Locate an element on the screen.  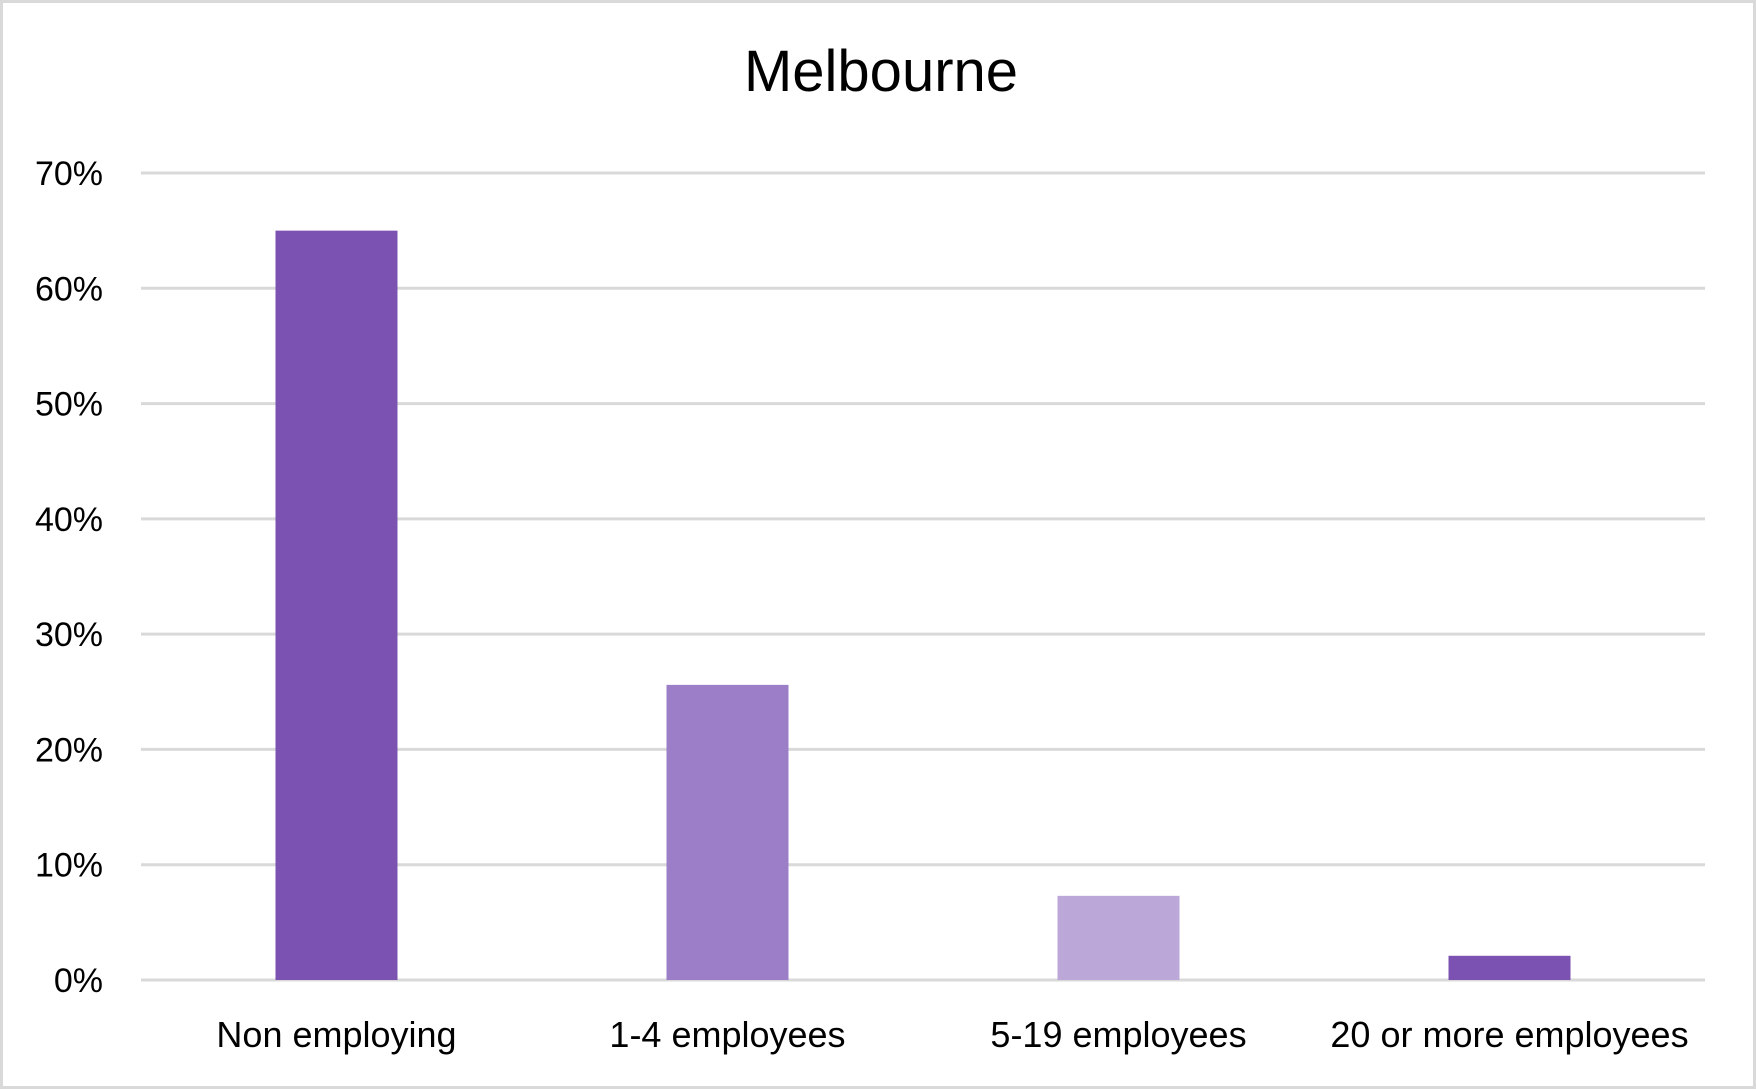
y-tick-label: 60% is located at coordinates (69, 289).